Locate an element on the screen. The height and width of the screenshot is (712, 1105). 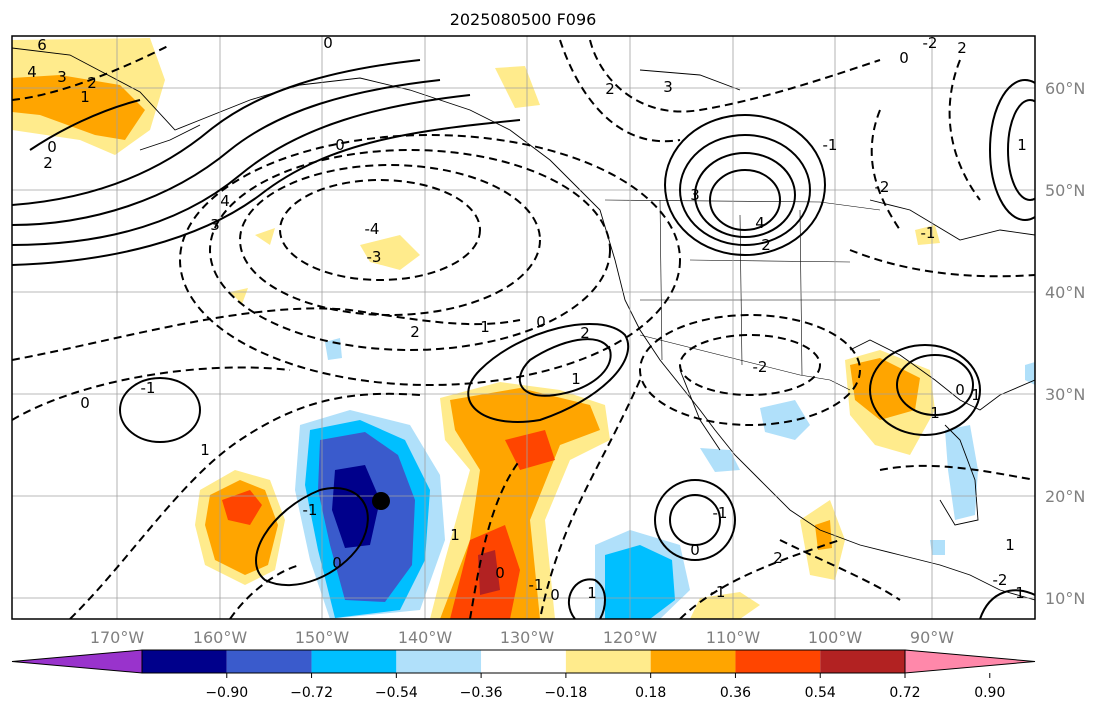
us-canada-border is located at coordinates (742, 205).